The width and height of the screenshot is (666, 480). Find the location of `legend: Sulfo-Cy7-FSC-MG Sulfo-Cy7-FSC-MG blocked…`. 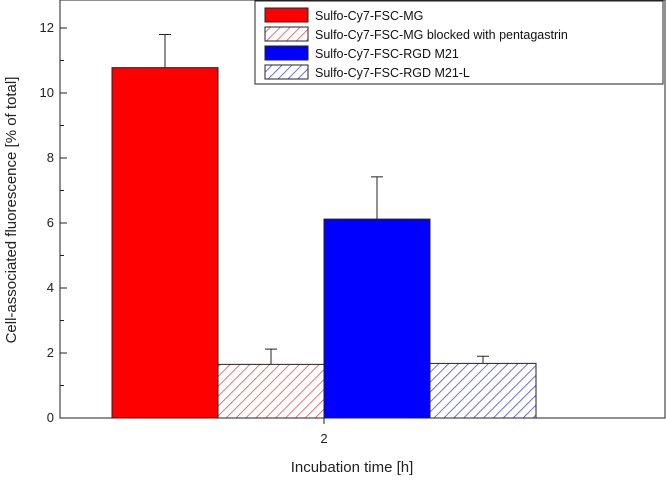

legend: Sulfo-Cy7-FSC-MG Sulfo-Cy7-FSC-MG blocked… is located at coordinates (459, 42).